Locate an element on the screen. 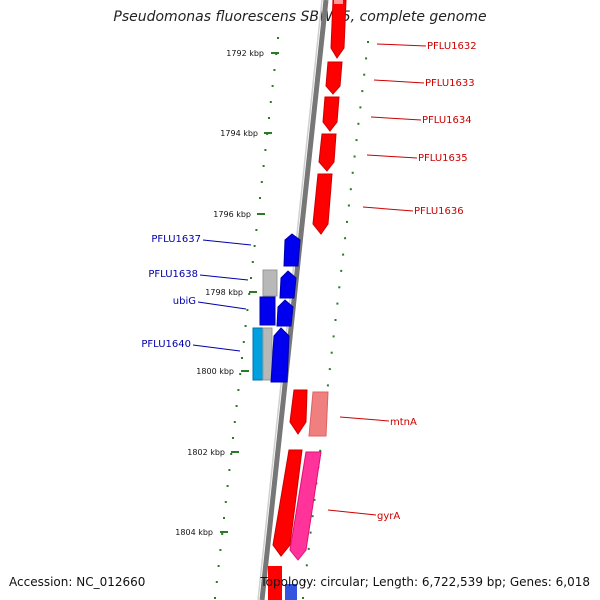 The width and height of the screenshot is (600, 600). gene-mtnA is located at coordinates (298, 412).